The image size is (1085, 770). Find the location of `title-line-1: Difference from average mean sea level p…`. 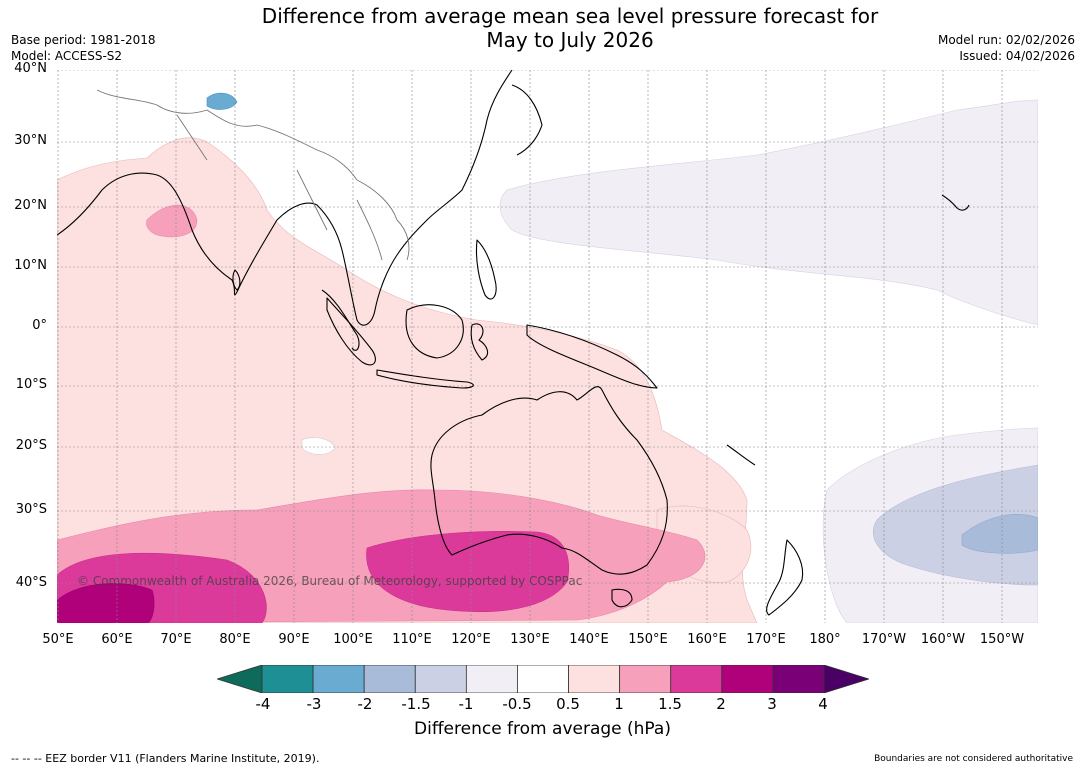

title-line-1: Difference from average mean sea level p… is located at coordinates (570, 16).